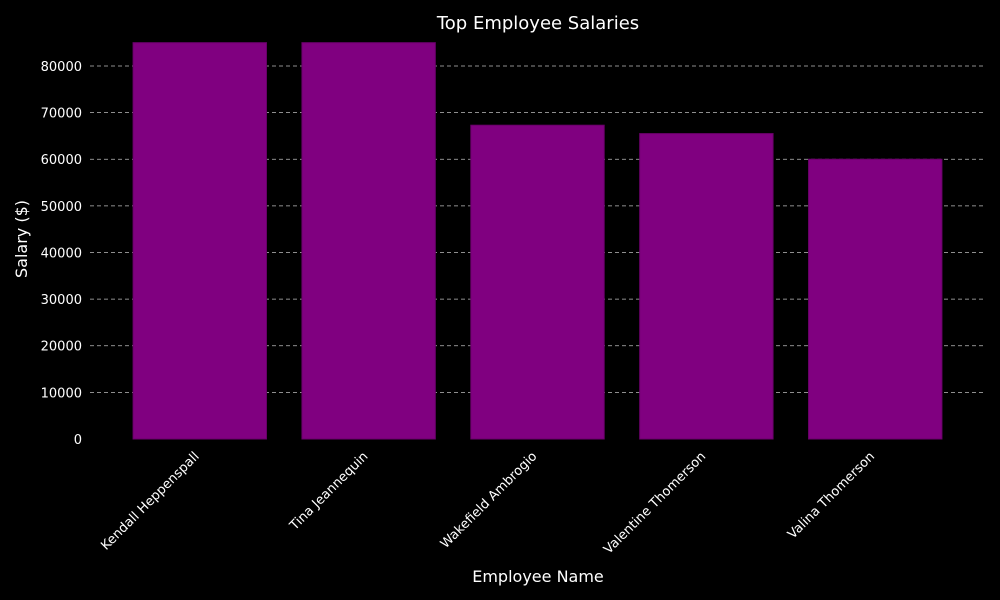 This screenshot has height=600, width=1000. What do you see at coordinates (329, 491) in the screenshot?
I see `x-tick-label: Tina Jeannequin` at bounding box center [329, 491].